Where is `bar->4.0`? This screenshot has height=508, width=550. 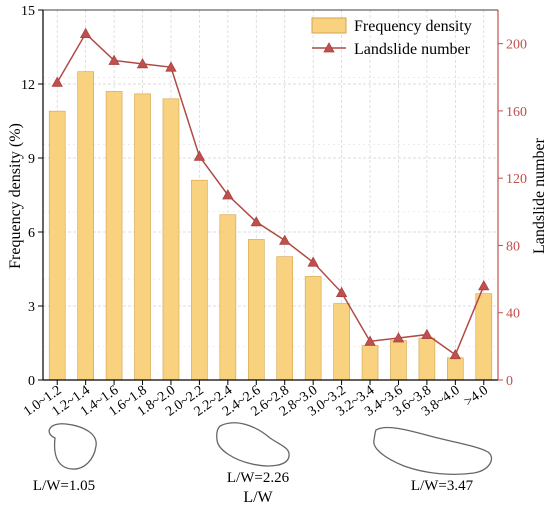
bar->4.0 is located at coordinates (484, 337).